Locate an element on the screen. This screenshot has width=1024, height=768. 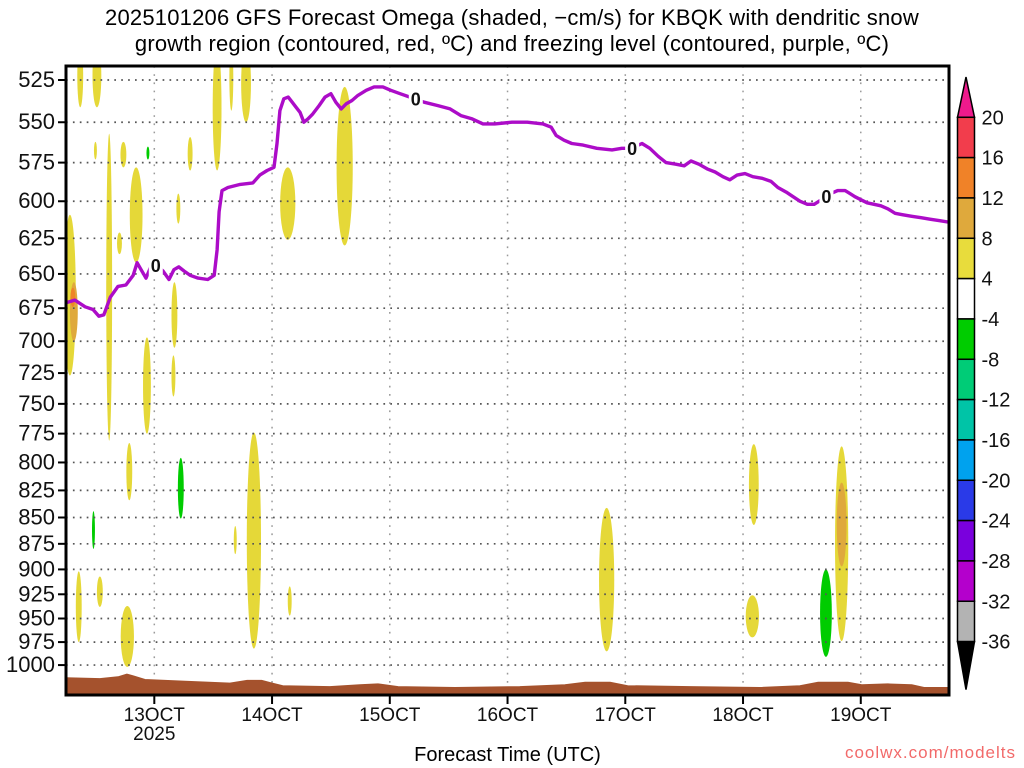
y-axis-tick-label: 675 is located at coordinates (36, 307).